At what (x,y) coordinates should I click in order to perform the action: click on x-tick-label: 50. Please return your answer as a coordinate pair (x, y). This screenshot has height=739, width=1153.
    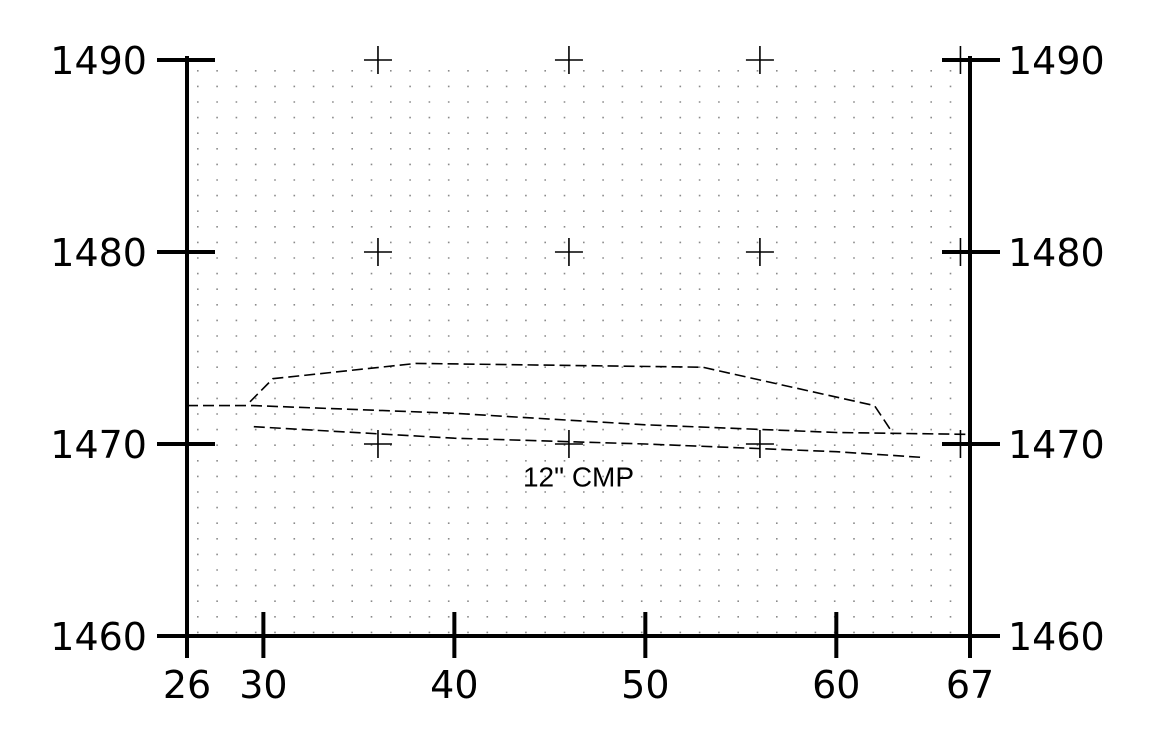
    Looking at the image, I should click on (645, 685).